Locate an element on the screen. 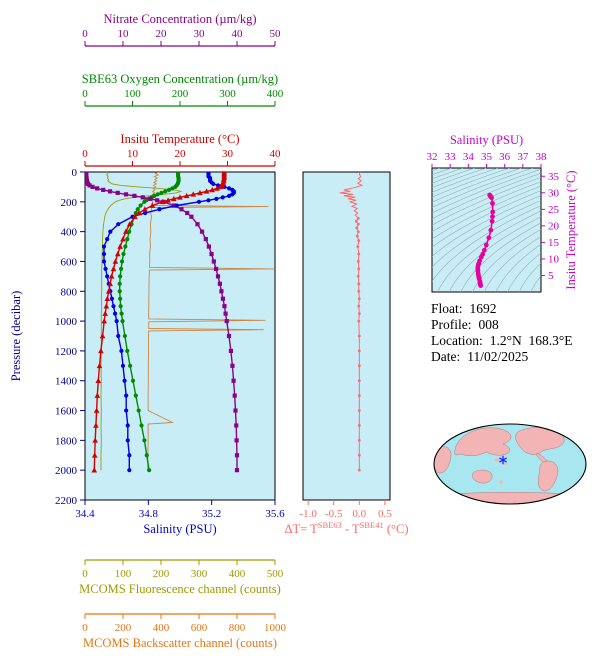 The height and width of the screenshot is (663, 609). delta-title-part: SBE41 is located at coordinates (372, 525).